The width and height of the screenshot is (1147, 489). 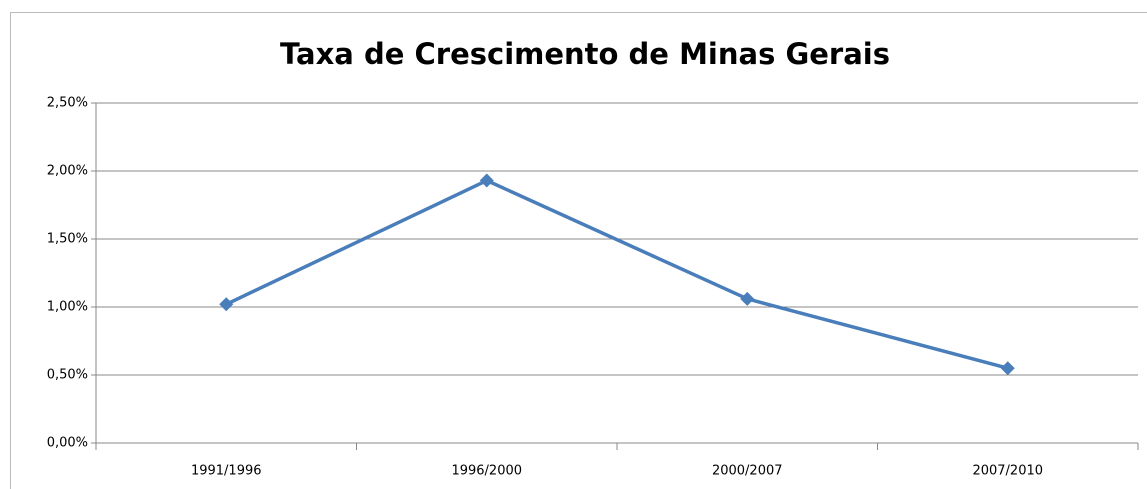 What do you see at coordinates (67, 103) in the screenshot?
I see `y-tick-label: 2,50%` at bounding box center [67, 103].